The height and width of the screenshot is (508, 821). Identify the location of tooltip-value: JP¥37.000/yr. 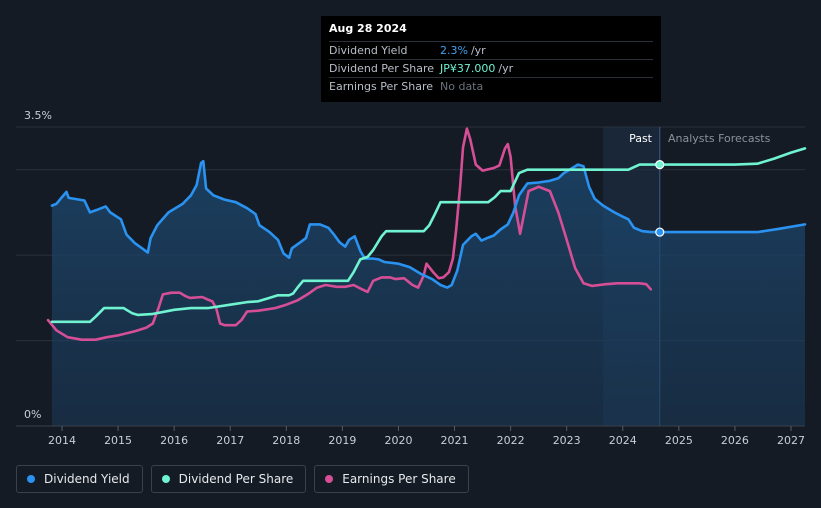
(476, 68).